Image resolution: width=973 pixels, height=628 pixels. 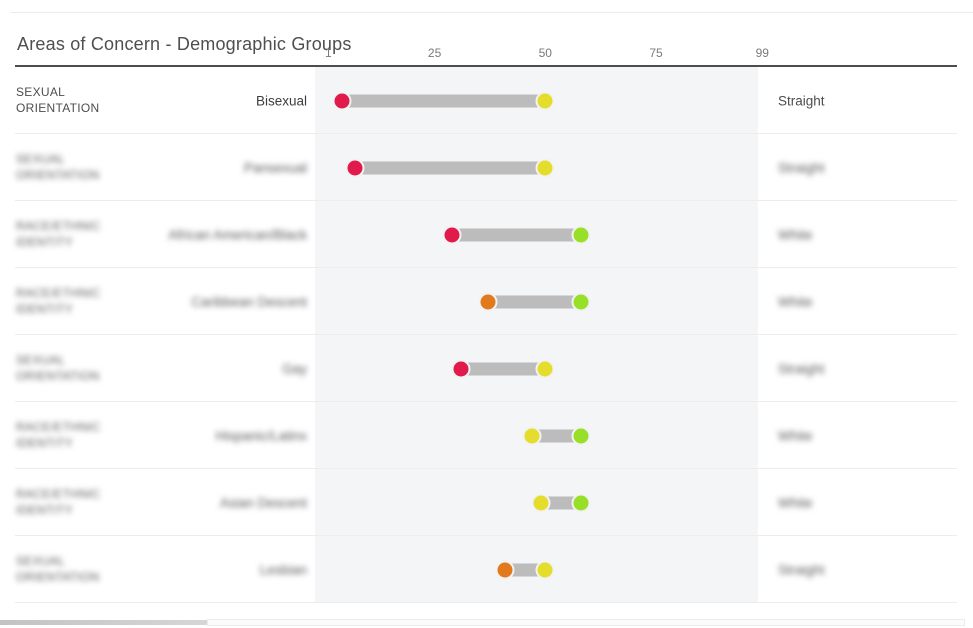 I want to click on group-label: Pansexual, so click(x=275, y=167).